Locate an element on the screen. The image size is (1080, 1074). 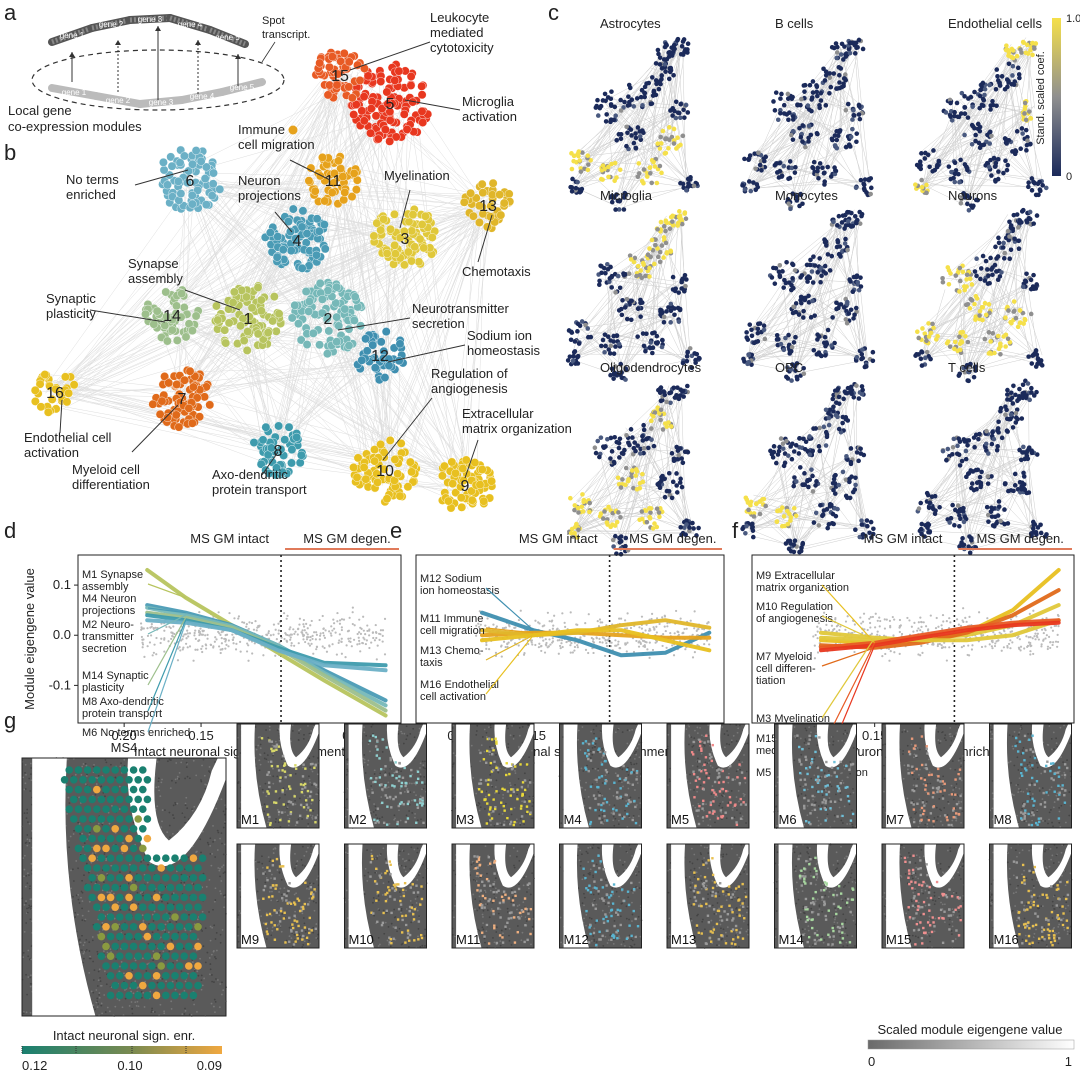
gene-bottom-label: gene 1 is located at coordinates (74, 92).